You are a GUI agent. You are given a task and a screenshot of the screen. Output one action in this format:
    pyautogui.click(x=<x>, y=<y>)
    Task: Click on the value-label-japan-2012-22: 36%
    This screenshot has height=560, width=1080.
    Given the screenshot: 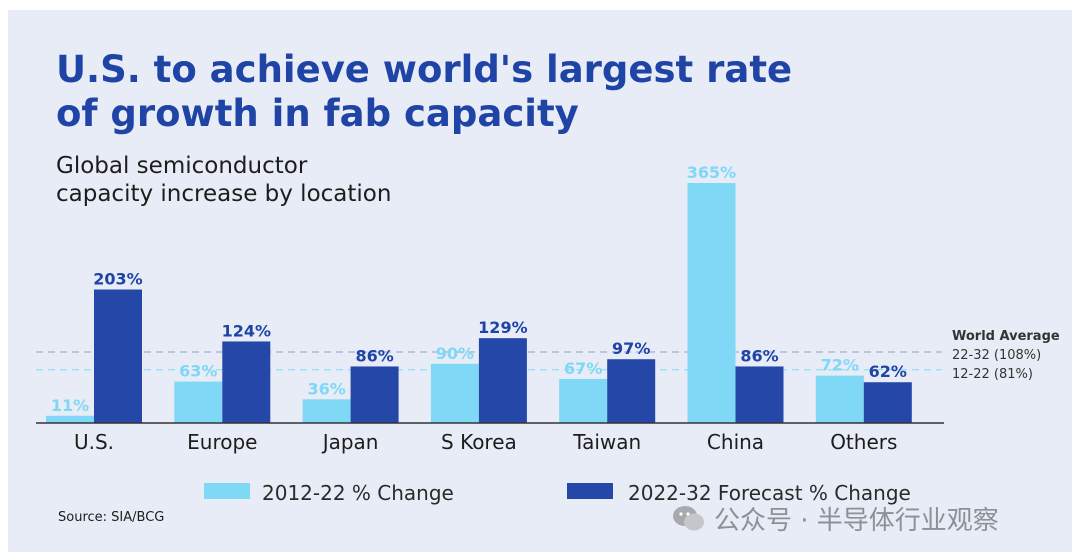 What is the action you would take?
    pyautogui.click(x=326, y=388)
    